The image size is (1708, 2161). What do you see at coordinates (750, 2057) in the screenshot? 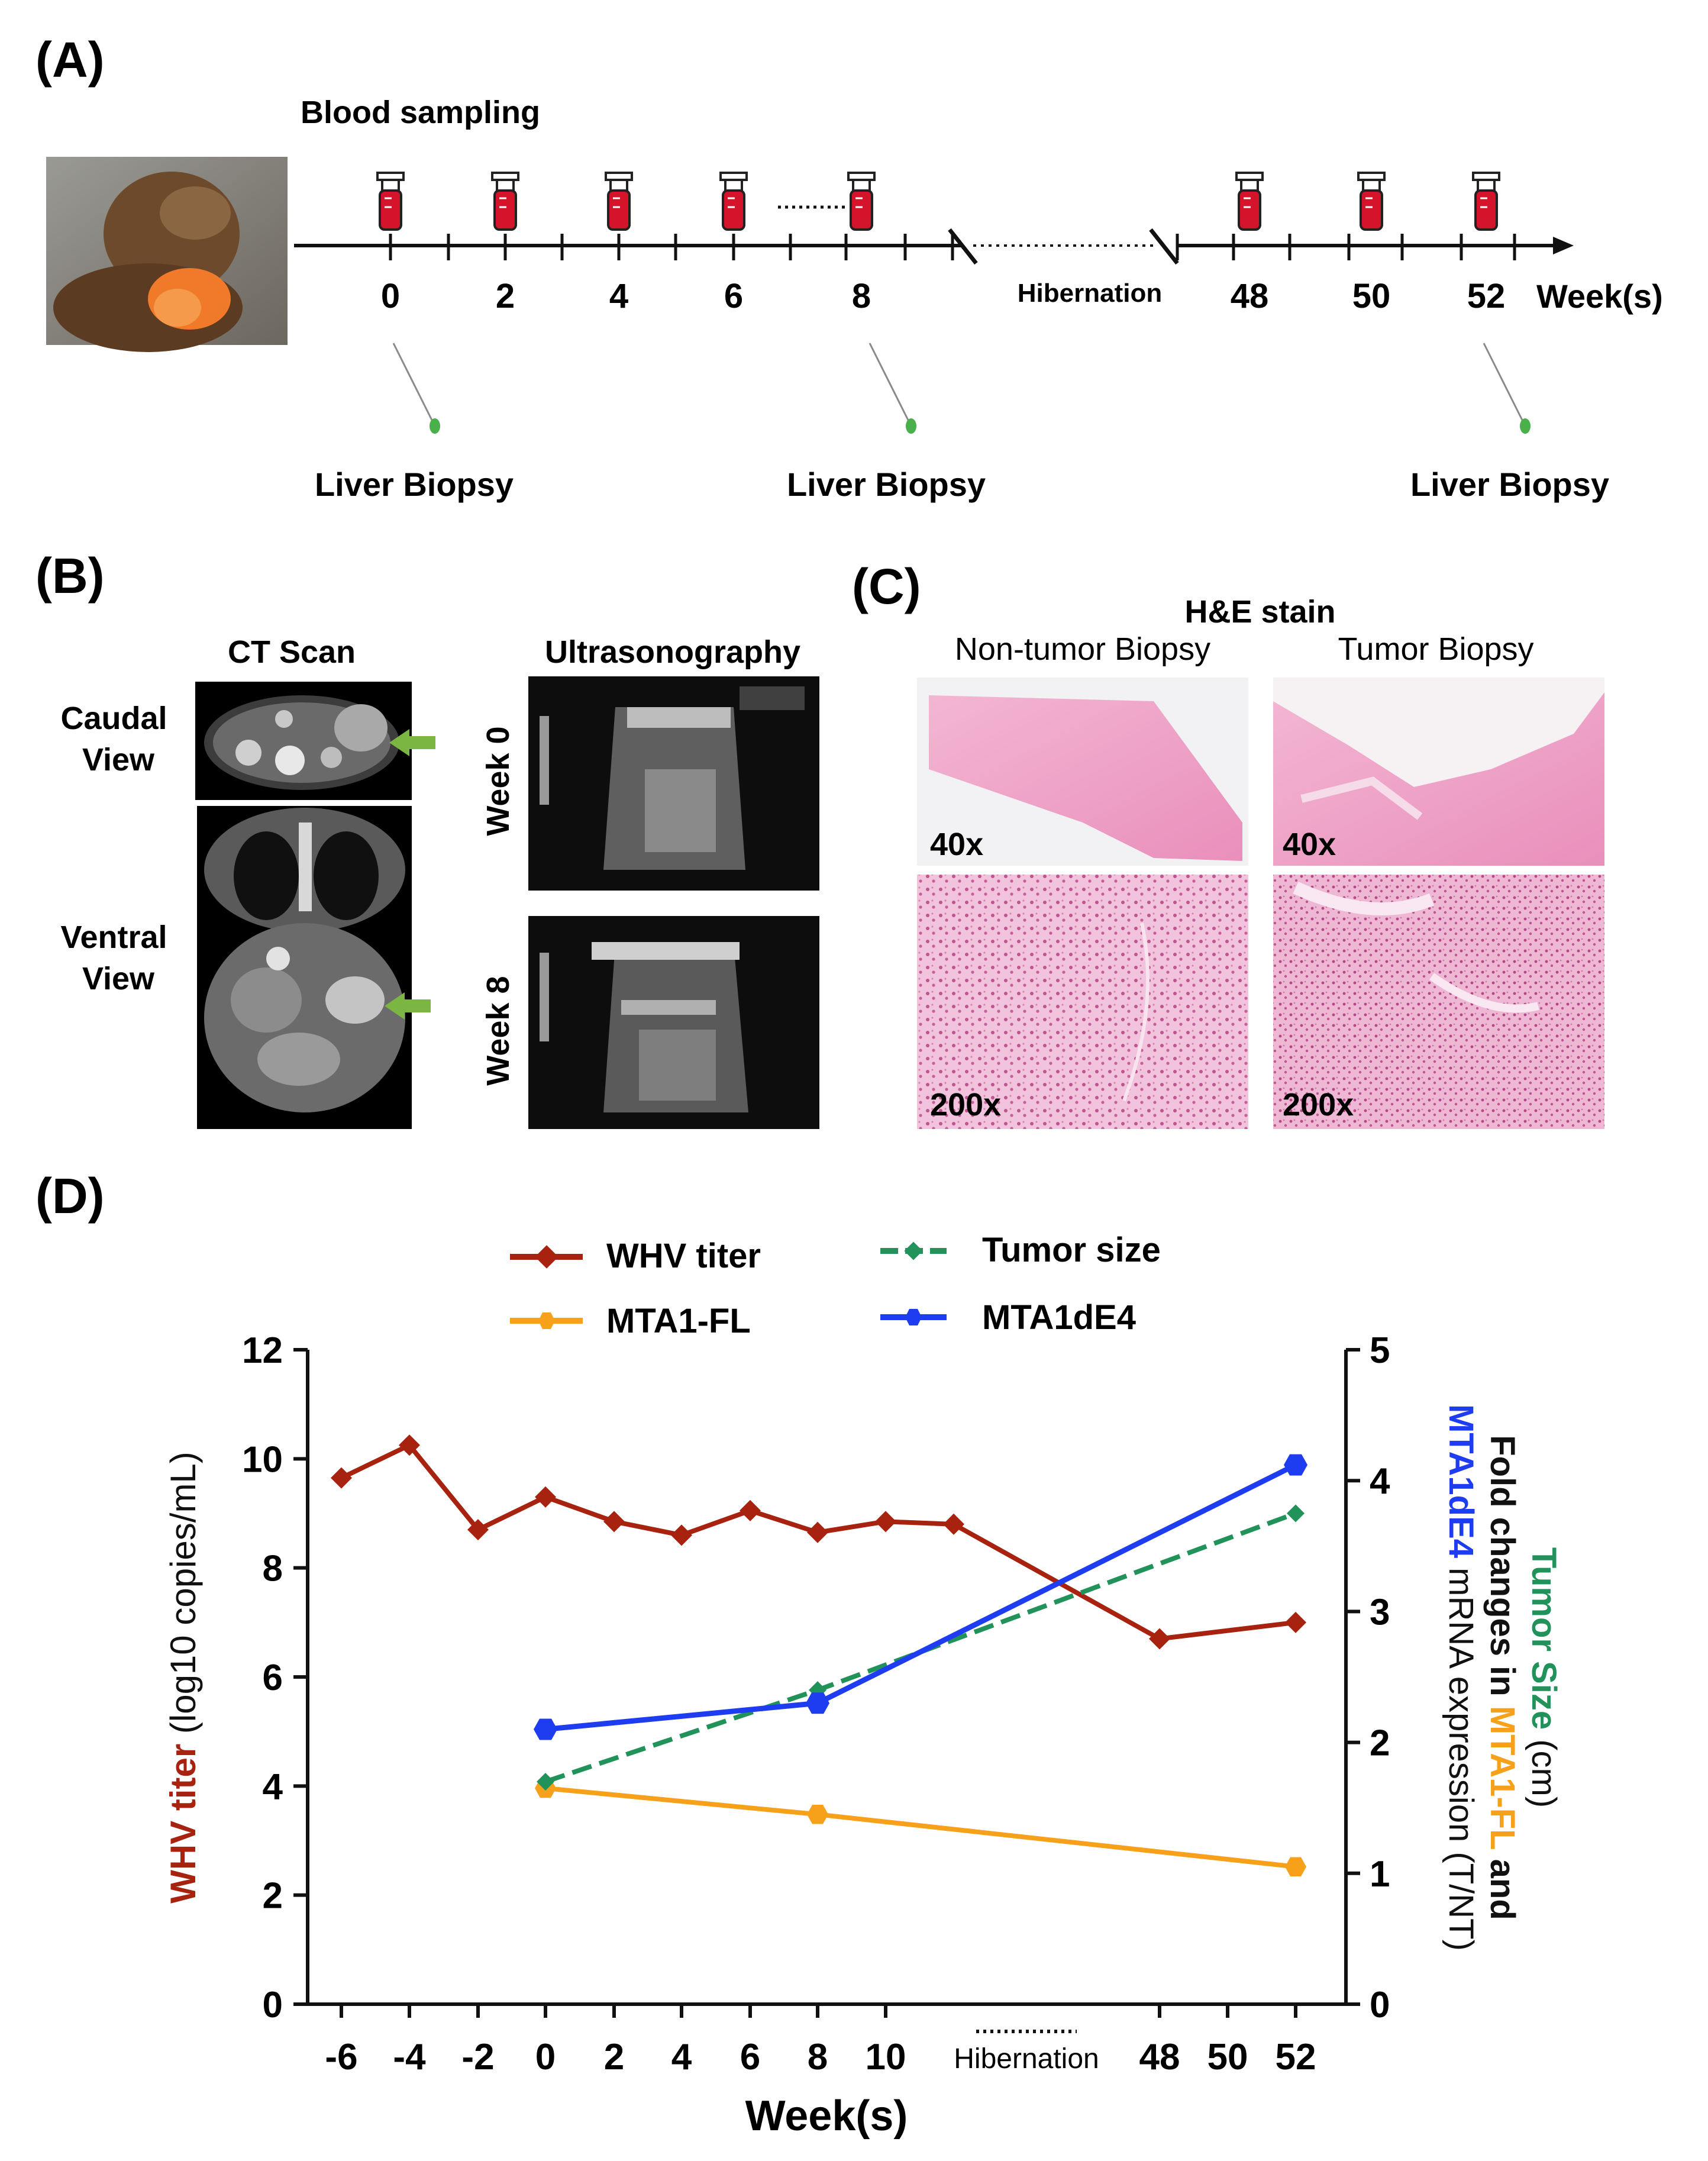
I see `x-tick-label: 6` at bounding box center [750, 2057].